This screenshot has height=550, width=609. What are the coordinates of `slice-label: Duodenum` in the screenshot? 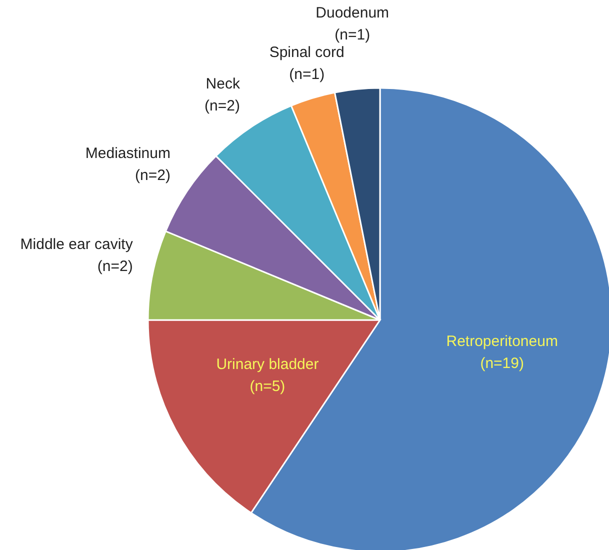 It's located at (353, 13).